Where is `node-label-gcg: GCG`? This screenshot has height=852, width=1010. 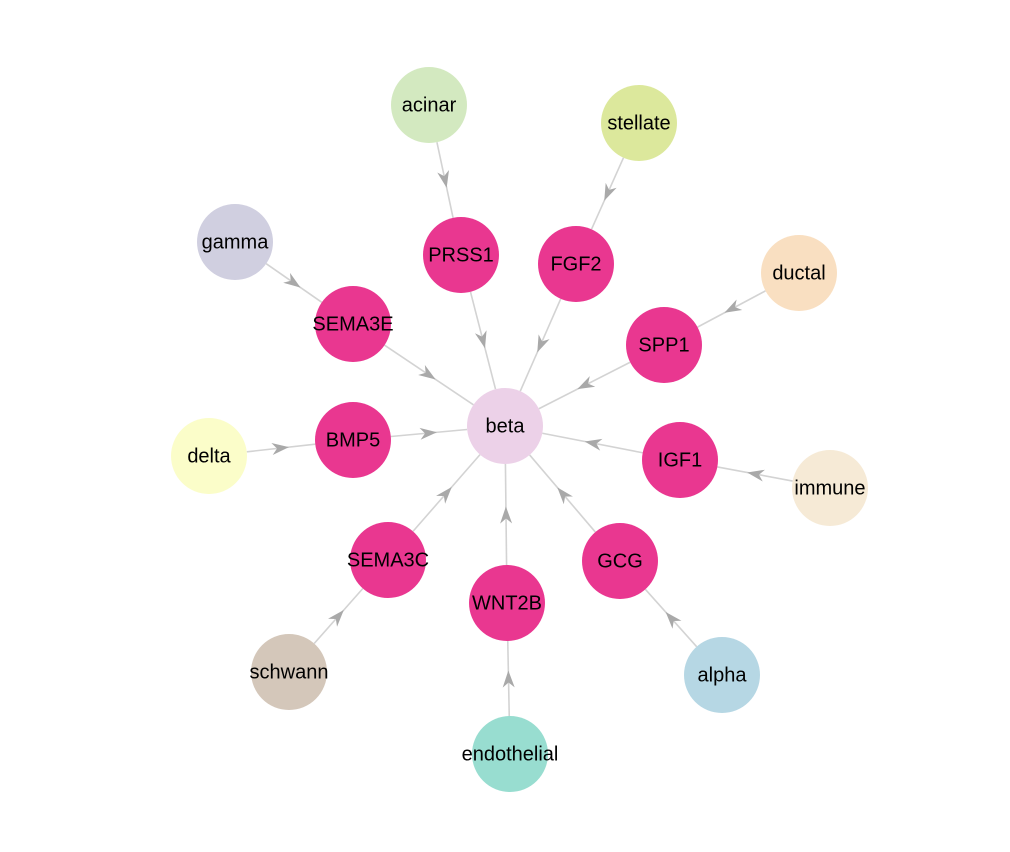
node-label-gcg: GCG is located at coordinates (620, 561).